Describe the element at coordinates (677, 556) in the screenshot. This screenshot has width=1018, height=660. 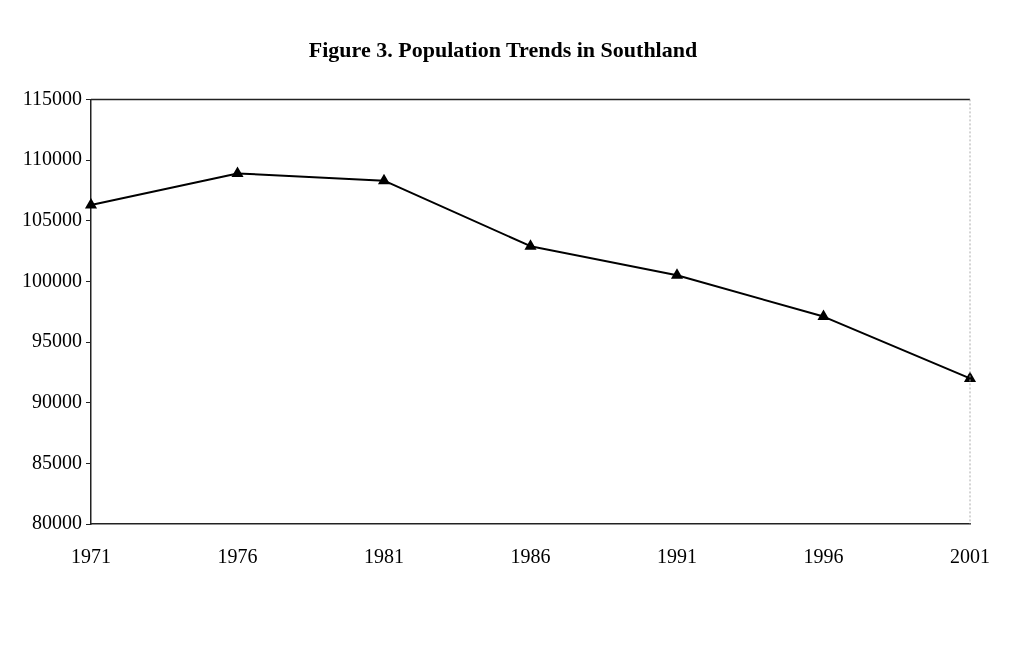
I see `x-tick-label: 1991` at that location.